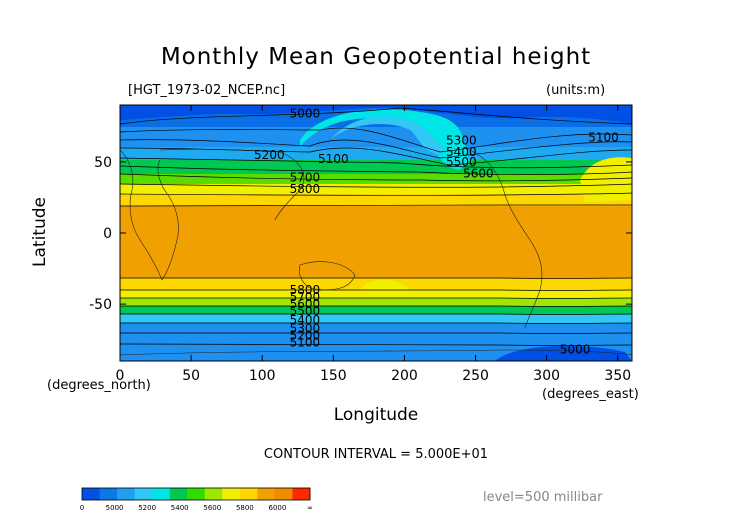  I want to click on band-5100-north, so click(376, 137).